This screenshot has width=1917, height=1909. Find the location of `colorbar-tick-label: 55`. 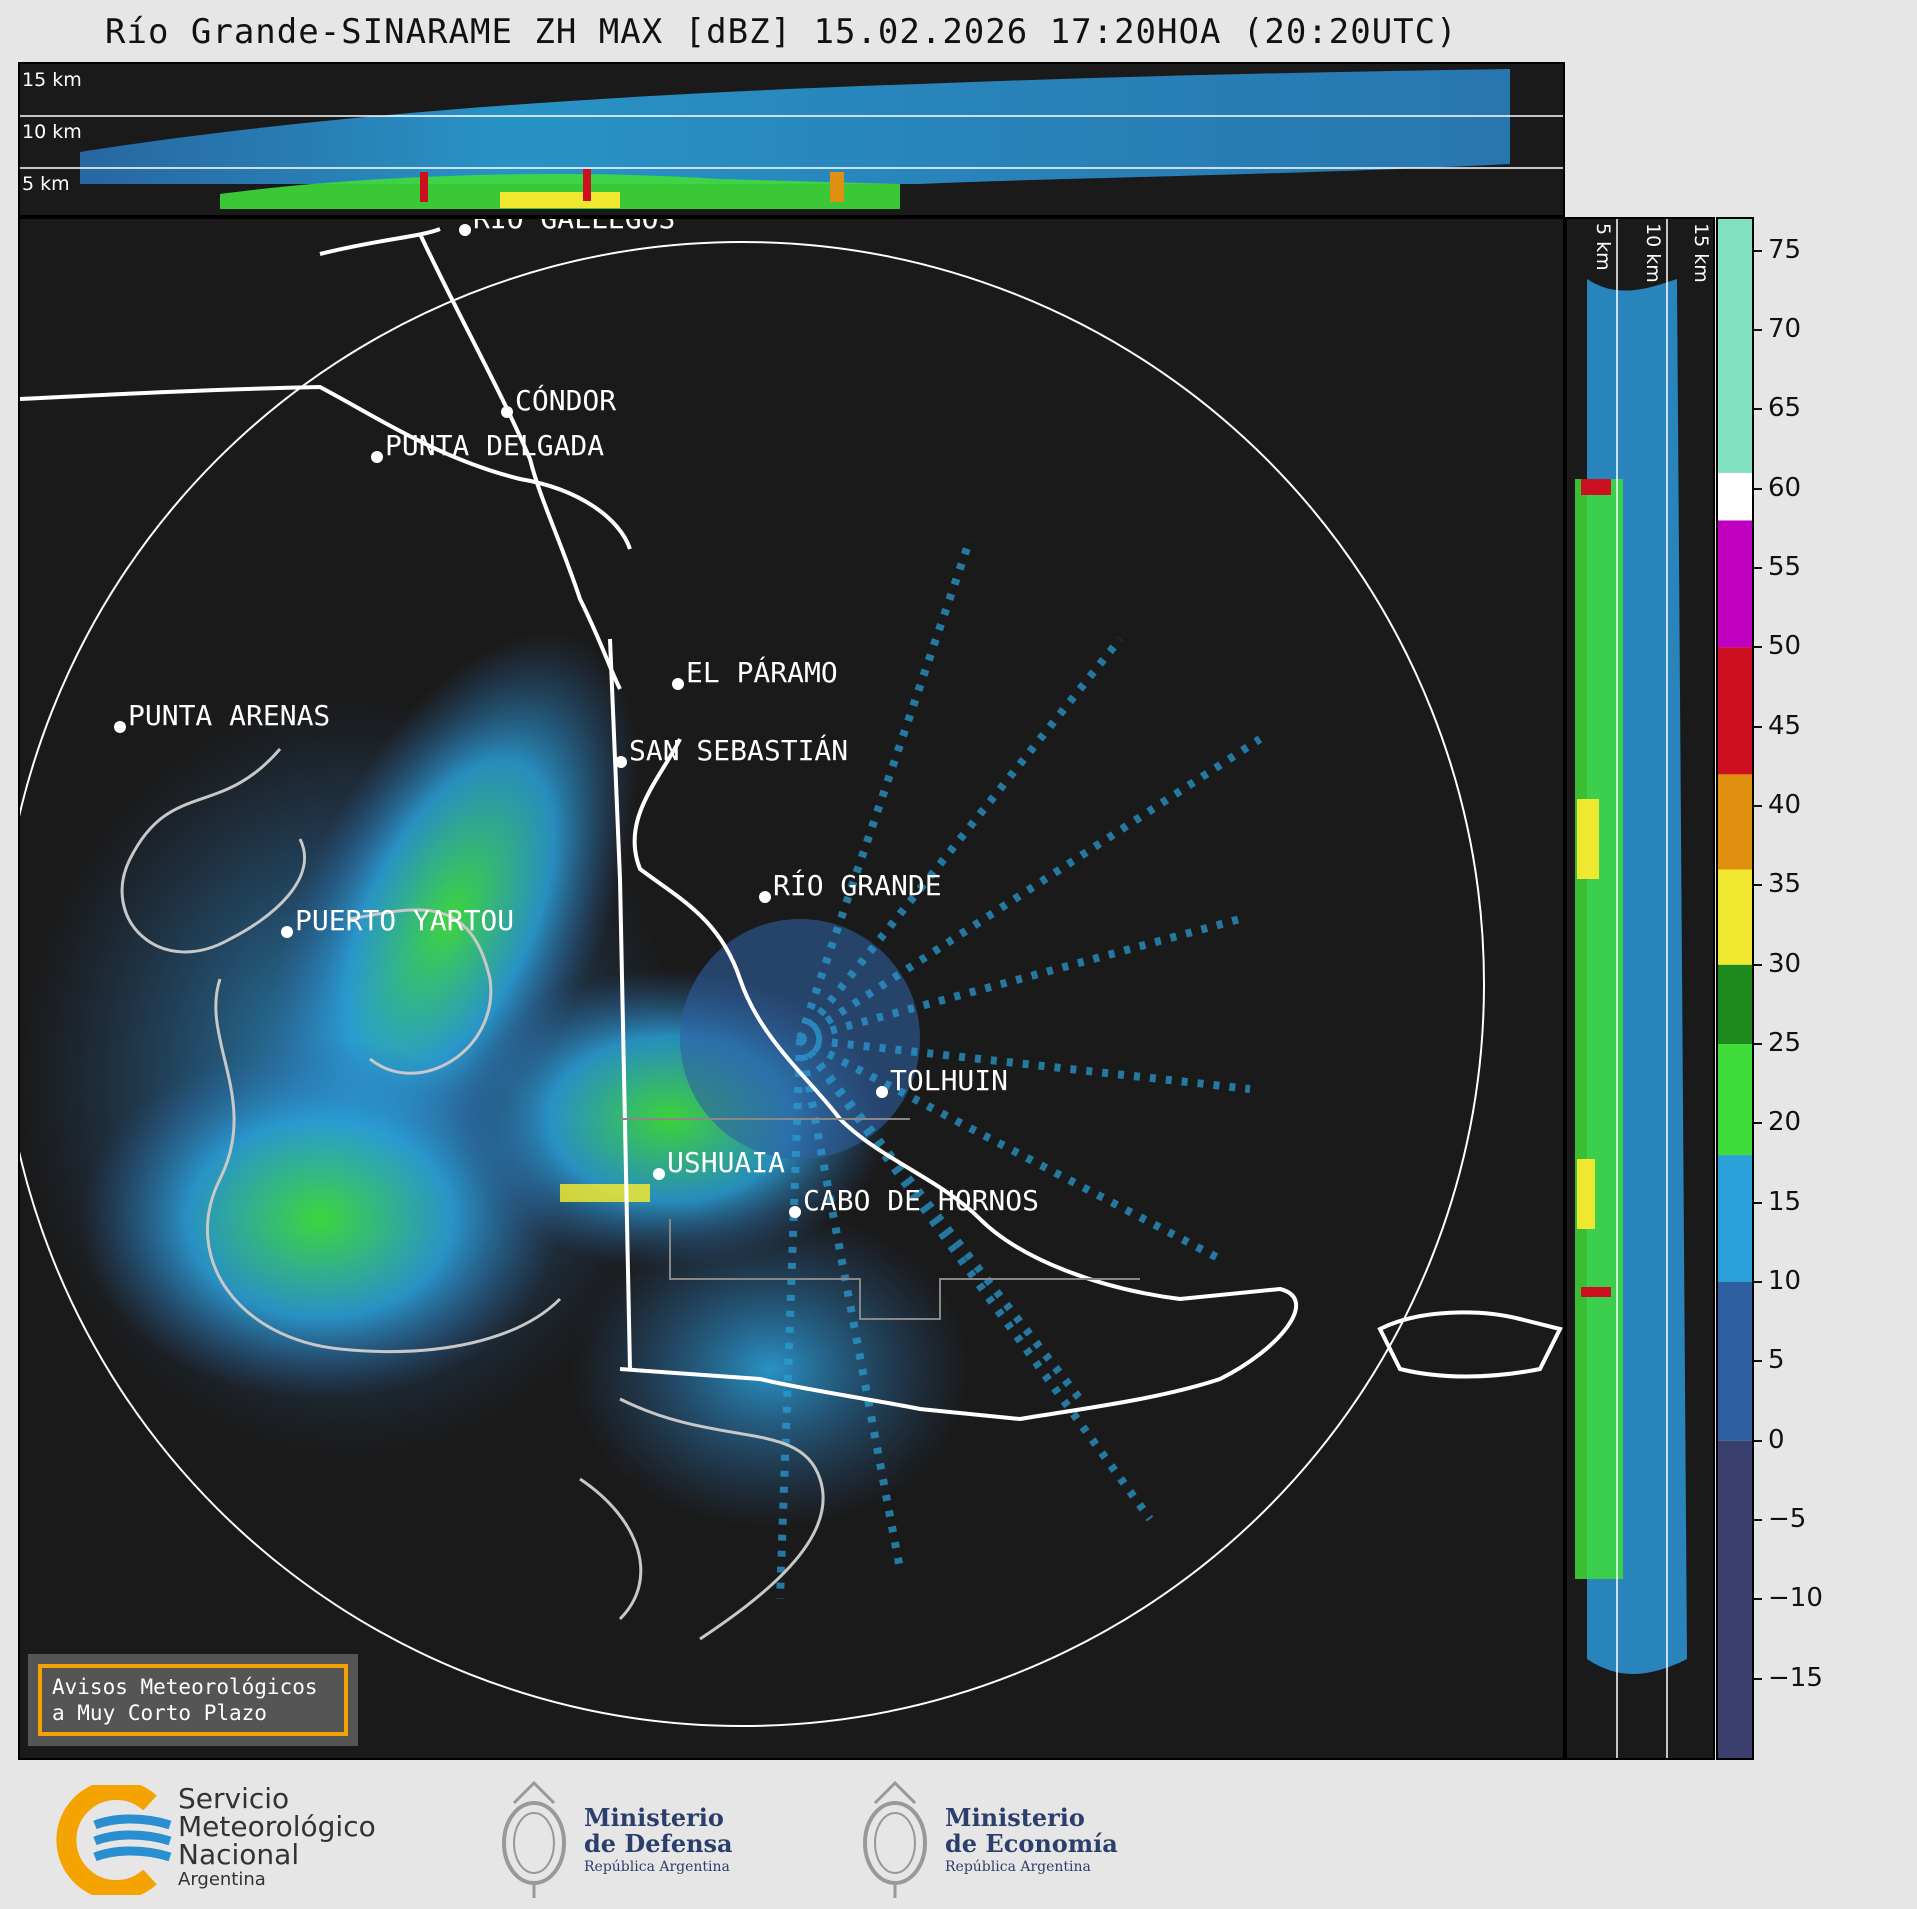

colorbar-tick-label: 55 is located at coordinates (1777, 567).